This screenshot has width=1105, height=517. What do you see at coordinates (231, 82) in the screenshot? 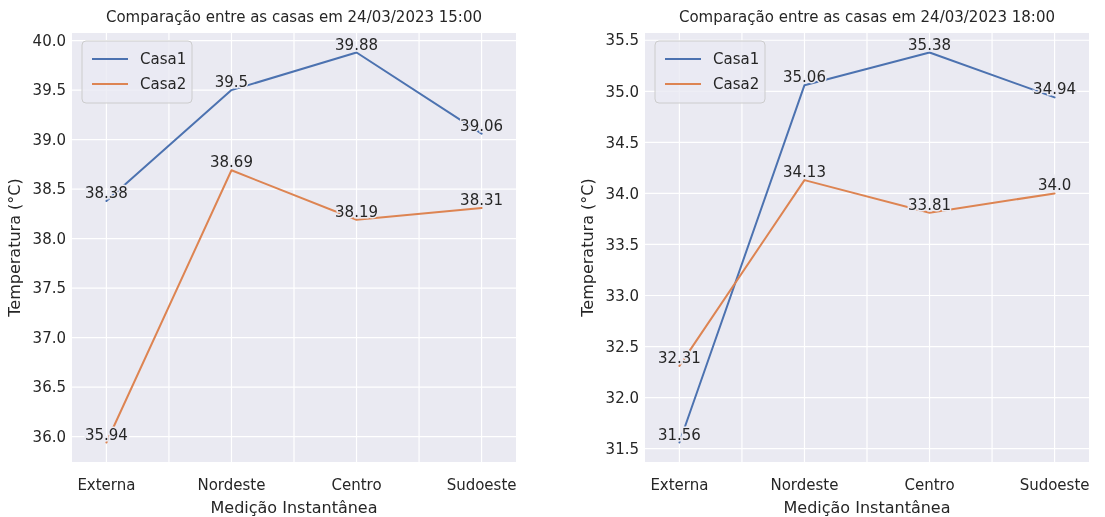
I see `data-label: 39.5` at bounding box center [231, 82].